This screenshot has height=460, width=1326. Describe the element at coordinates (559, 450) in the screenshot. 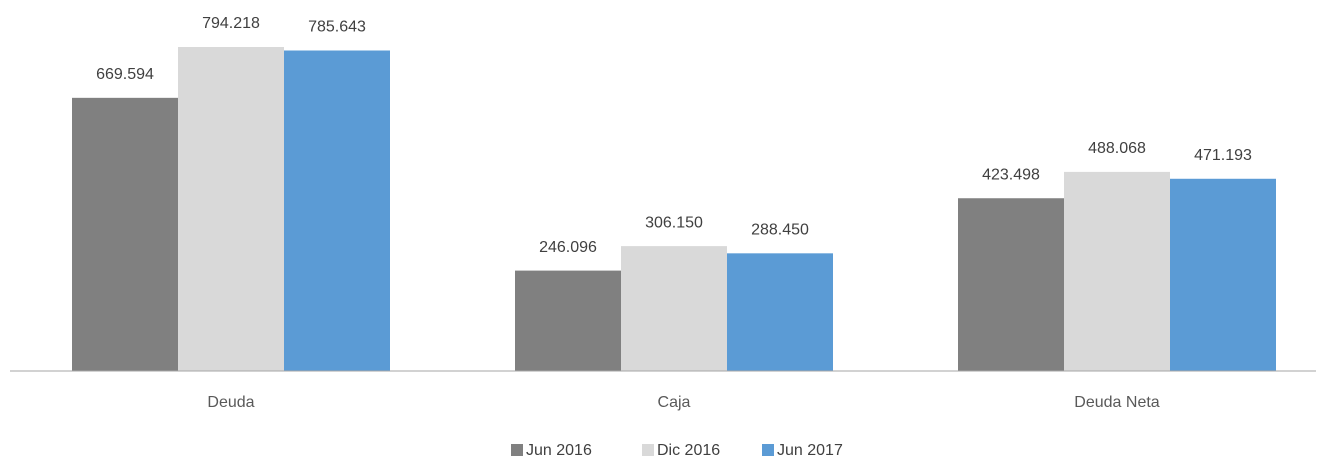

I see `legend-label: Jun 2016` at that location.